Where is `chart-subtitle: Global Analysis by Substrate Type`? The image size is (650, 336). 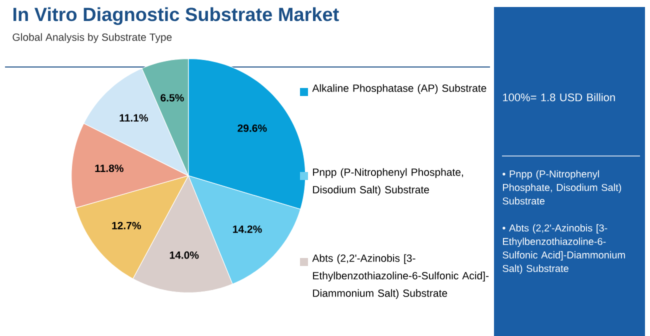
chart-subtitle: Global Analysis by Substrate Type is located at coordinates (92, 38).